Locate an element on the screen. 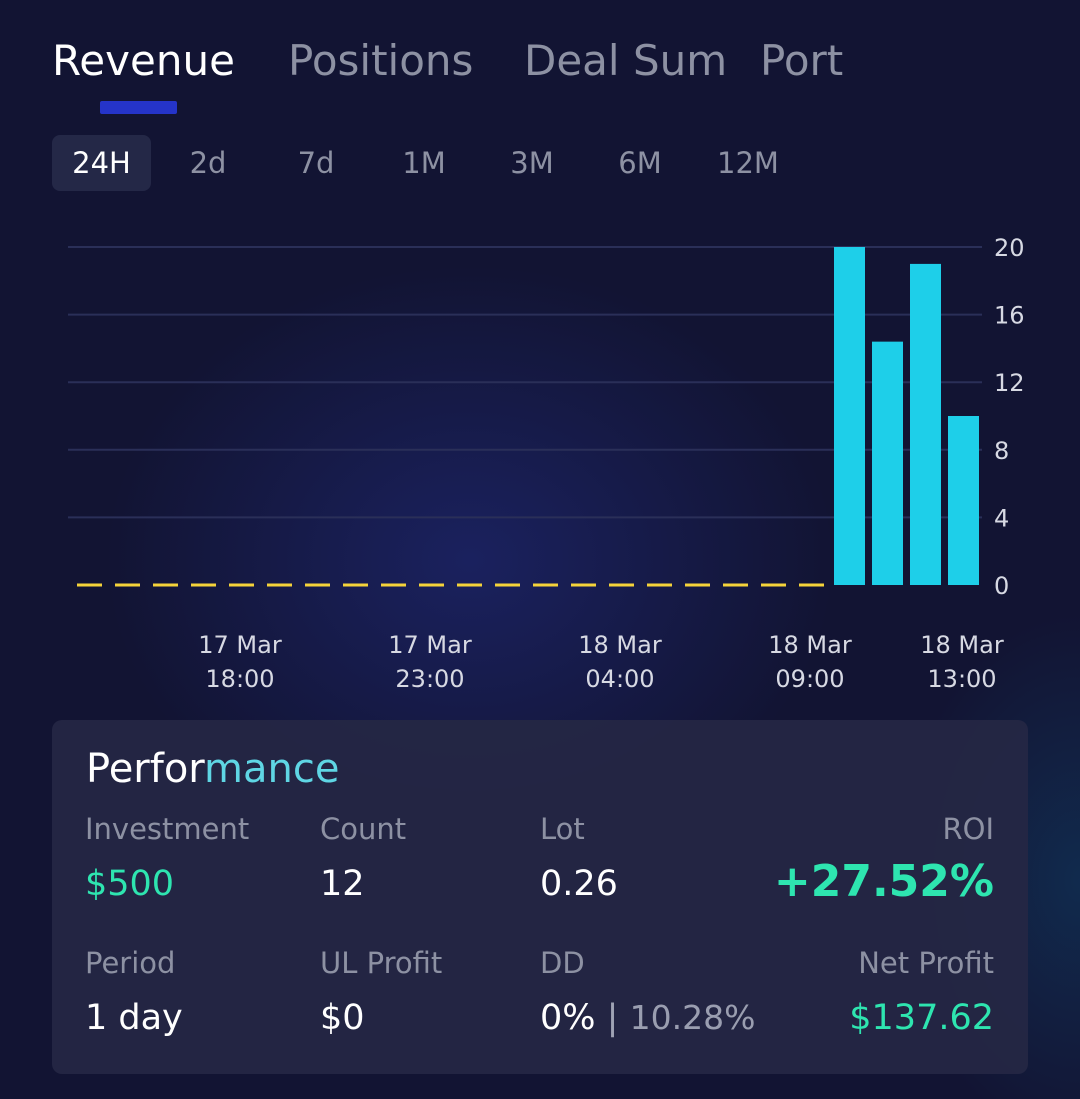 Image resolution: width=1080 pixels, height=1099 pixels. dd-label: DD is located at coordinates (562, 963).